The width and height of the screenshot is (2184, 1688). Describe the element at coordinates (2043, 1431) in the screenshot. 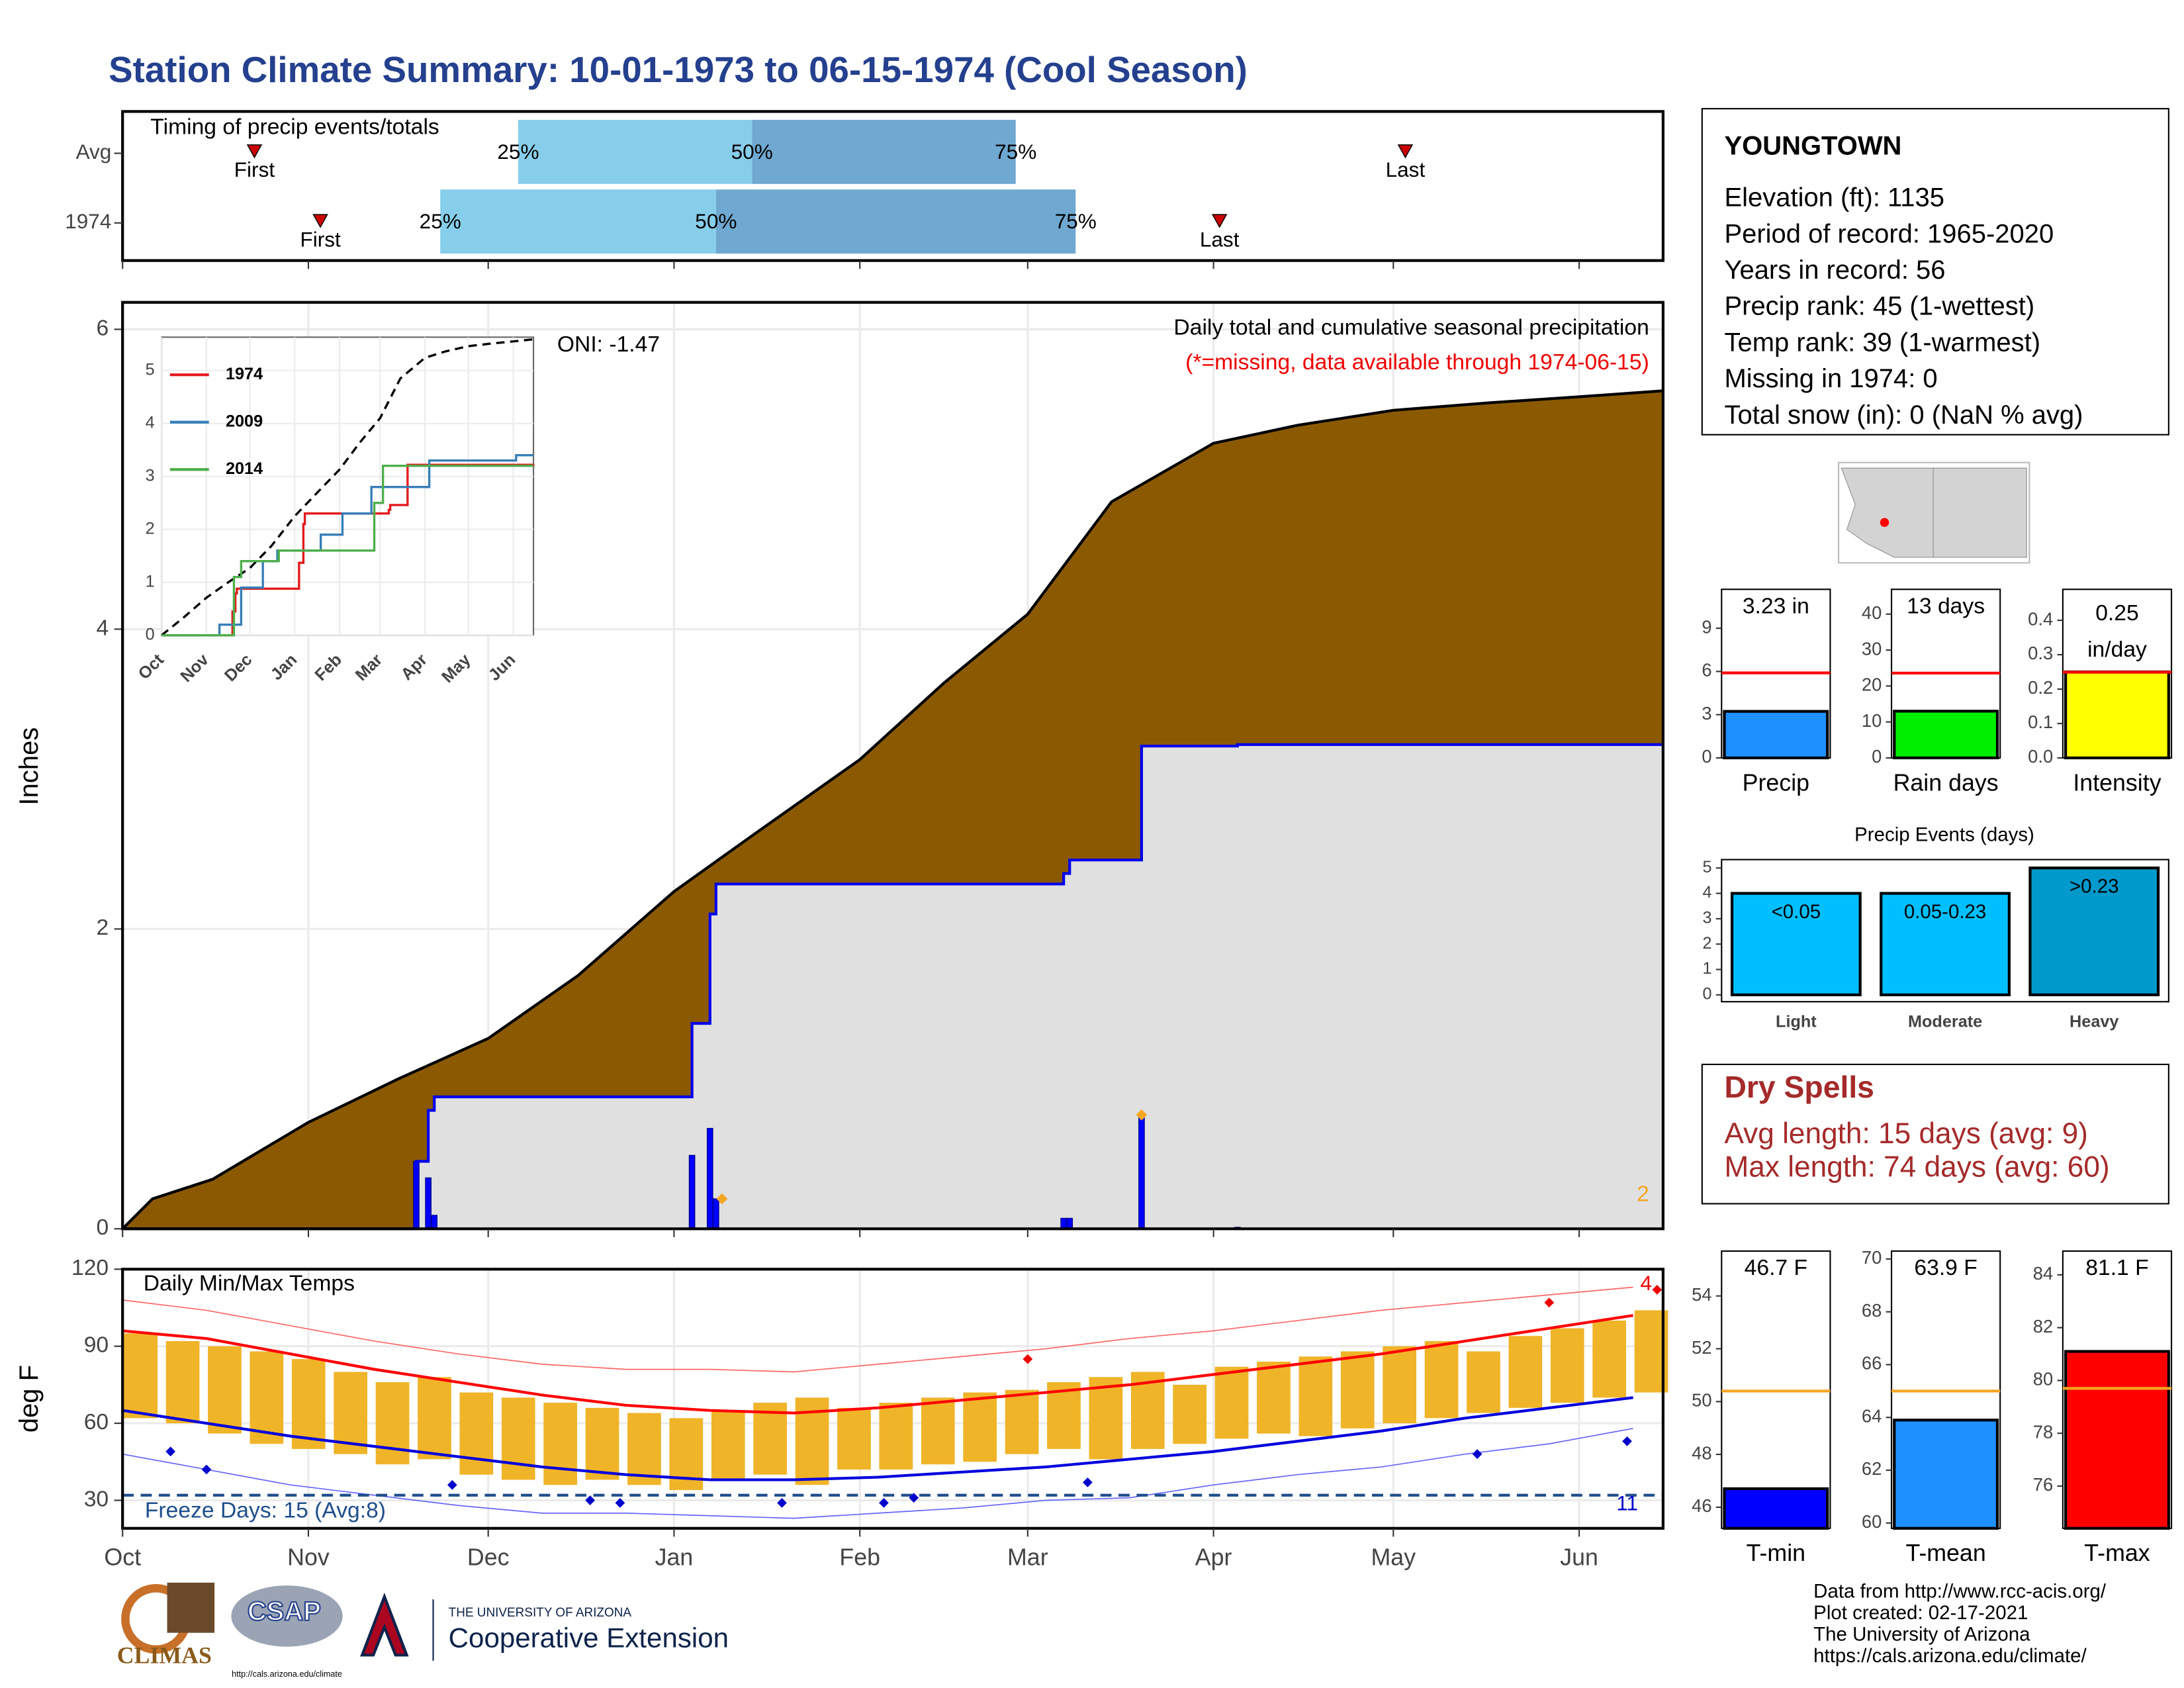

I see `y-tick-label: 78` at that location.